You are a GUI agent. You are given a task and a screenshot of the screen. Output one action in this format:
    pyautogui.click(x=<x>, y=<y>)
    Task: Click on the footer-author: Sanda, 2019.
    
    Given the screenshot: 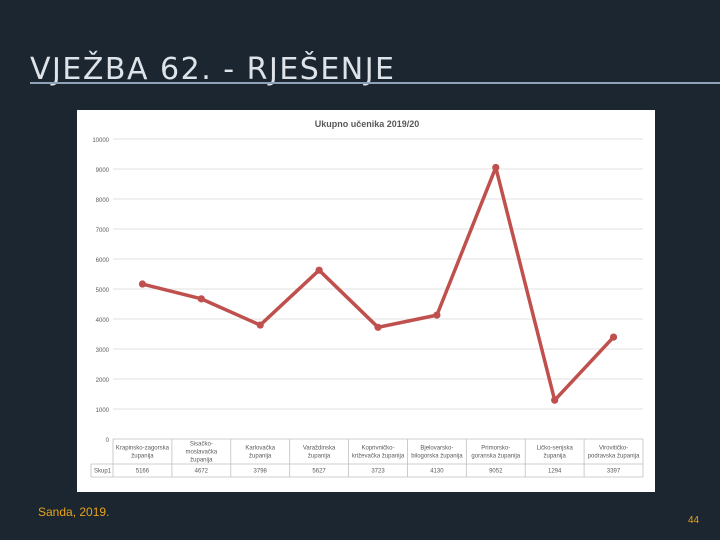 What is the action you would take?
    pyautogui.click(x=74, y=512)
    